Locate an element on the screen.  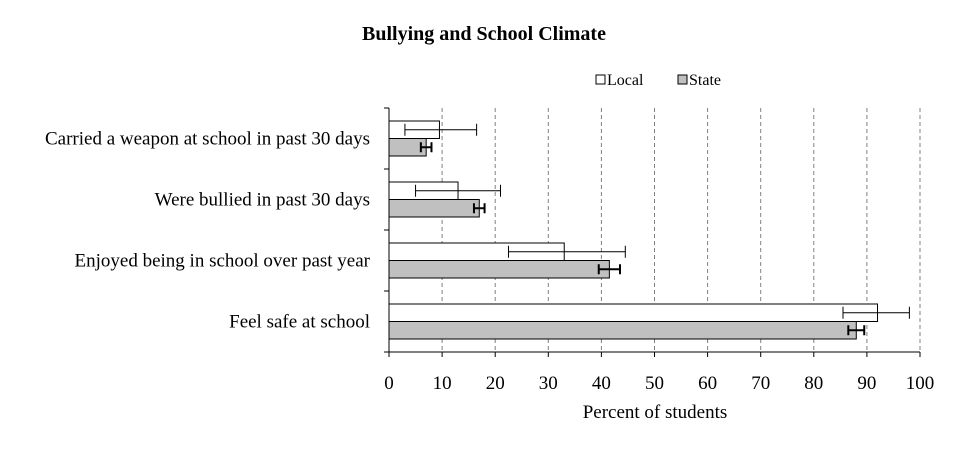
x-tick-label-40: 40 is located at coordinates (601, 383).